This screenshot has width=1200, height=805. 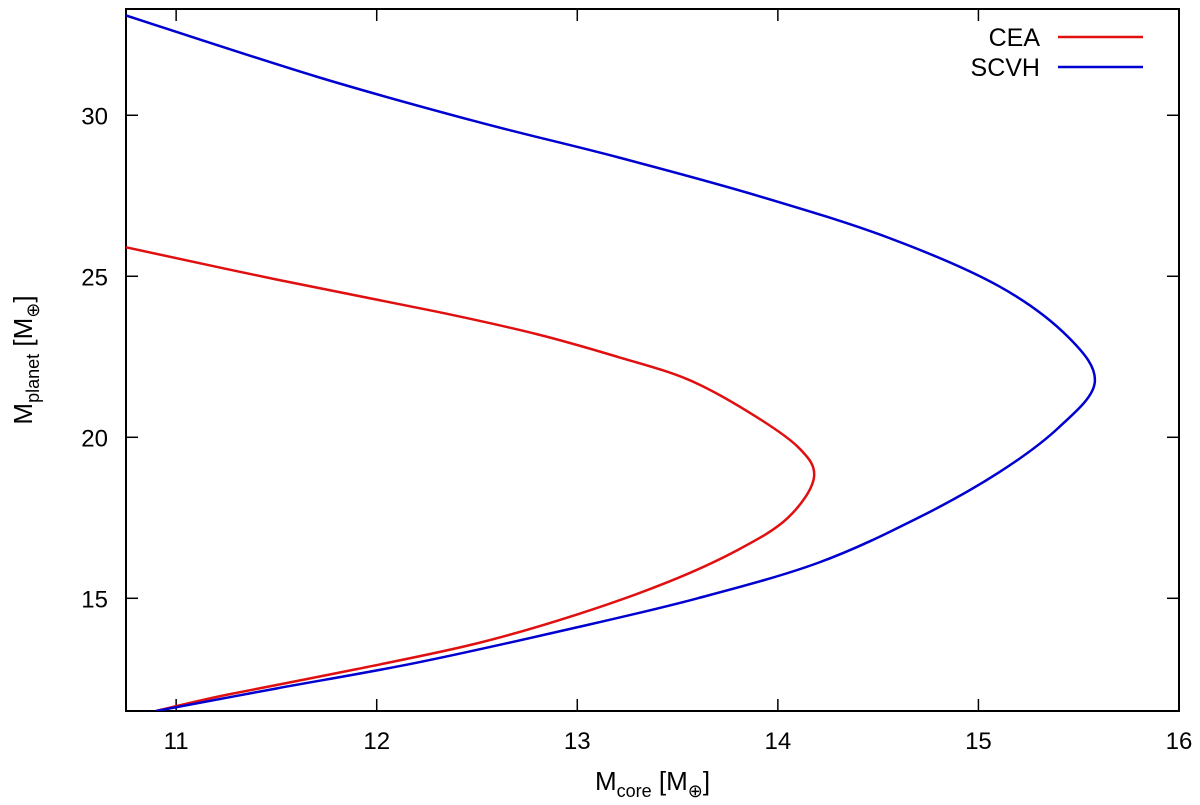 I want to click on y-tick-label: 20, so click(x=94, y=438).